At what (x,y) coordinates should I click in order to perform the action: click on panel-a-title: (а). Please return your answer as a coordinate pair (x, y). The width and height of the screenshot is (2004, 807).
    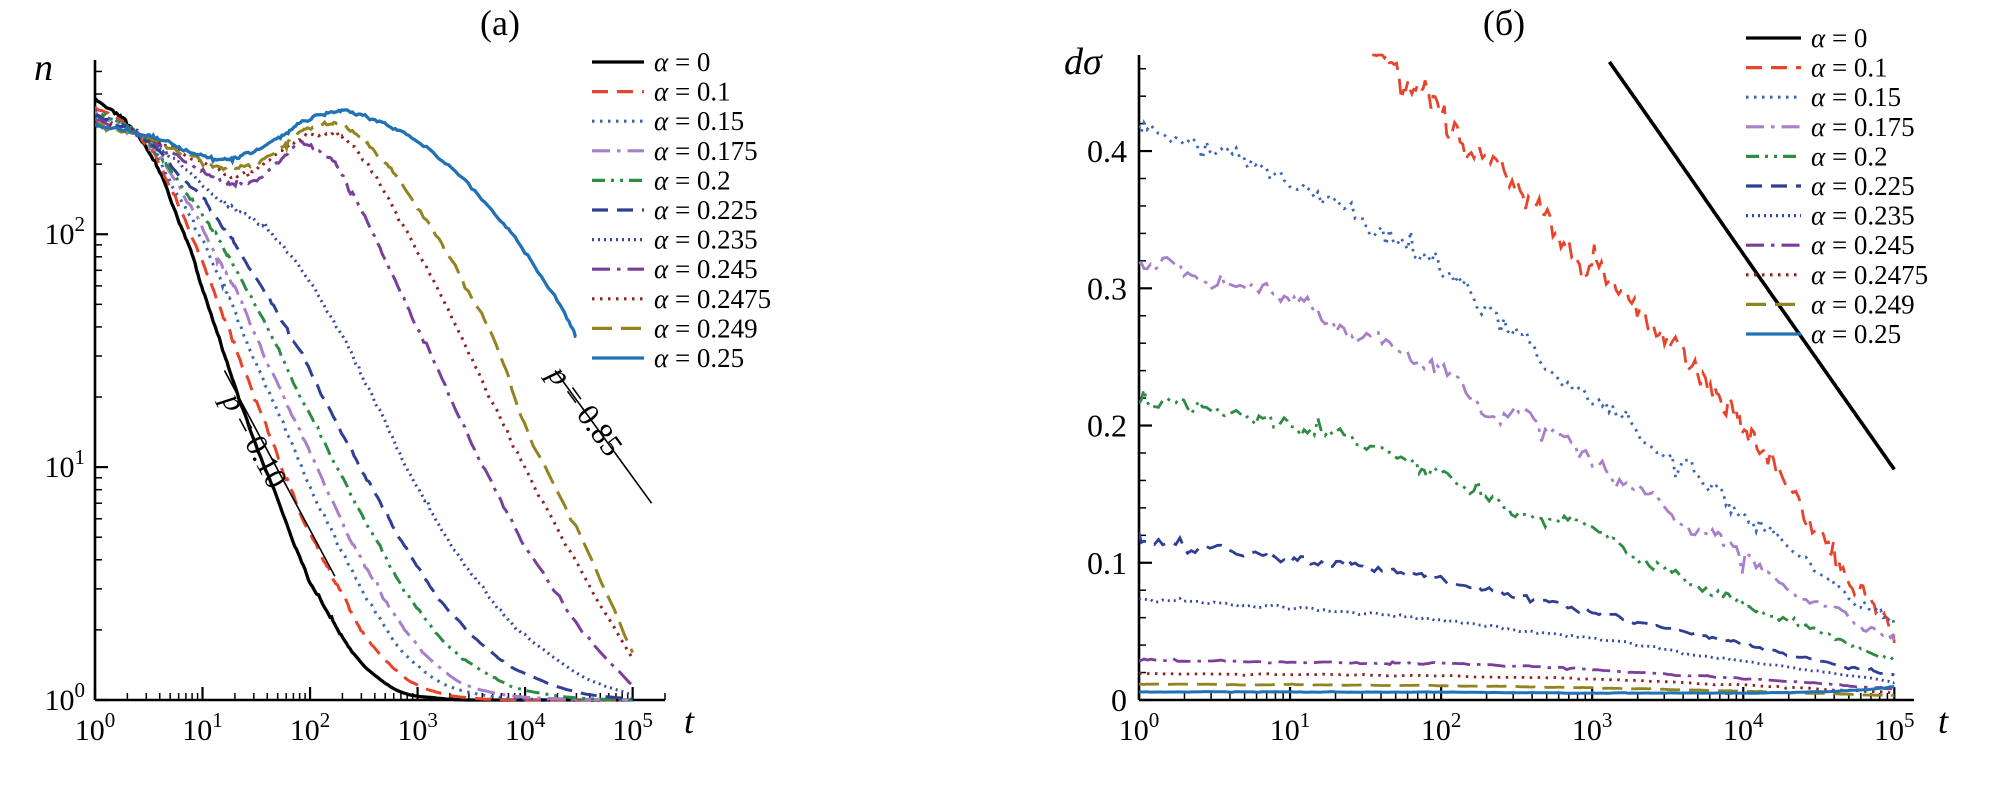
    Looking at the image, I should click on (500, 23).